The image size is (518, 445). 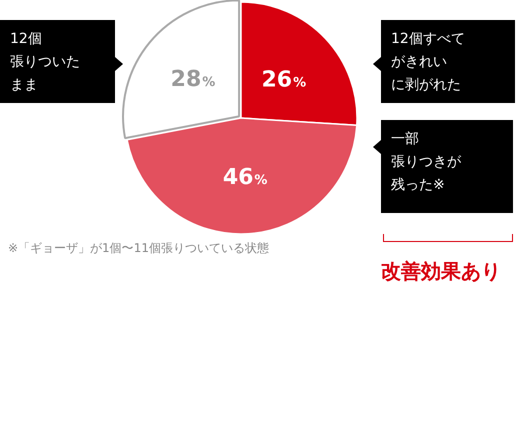 I want to click on text: ※「ギョーザ」が1個〜11個張りついている状態, so click(x=138, y=248).